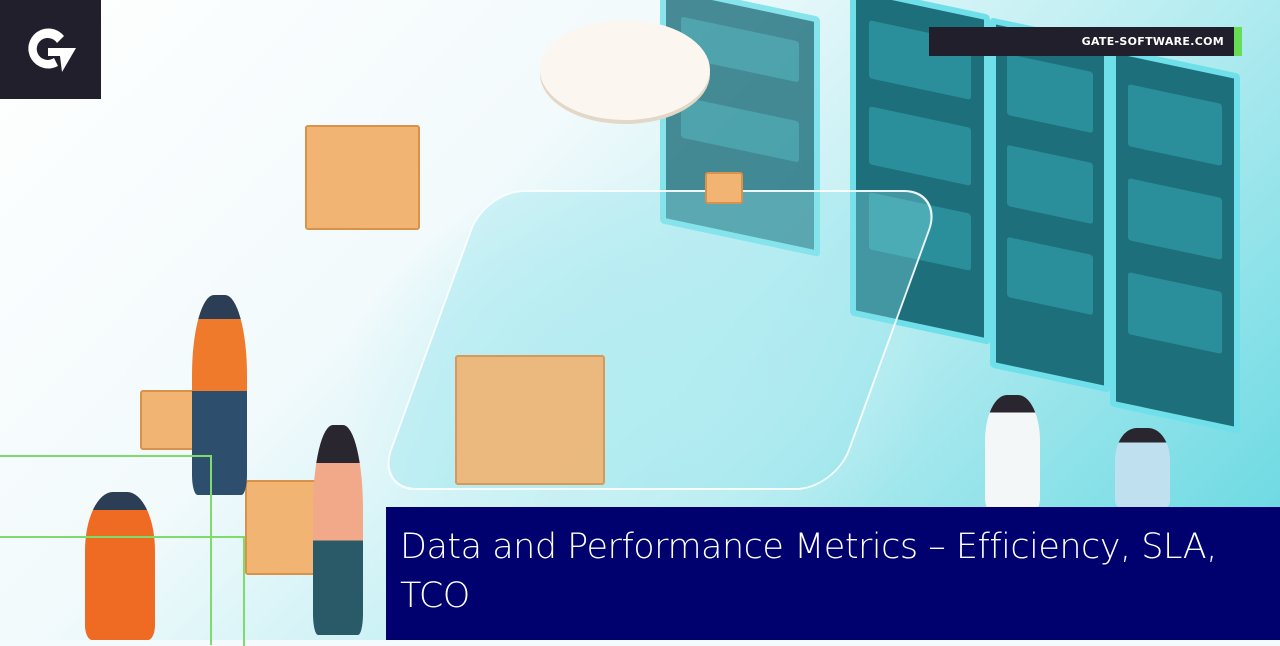 The height and width of the screenshot is (646, 1280). I want to click on website-accent-bar, so click(1238, 41).